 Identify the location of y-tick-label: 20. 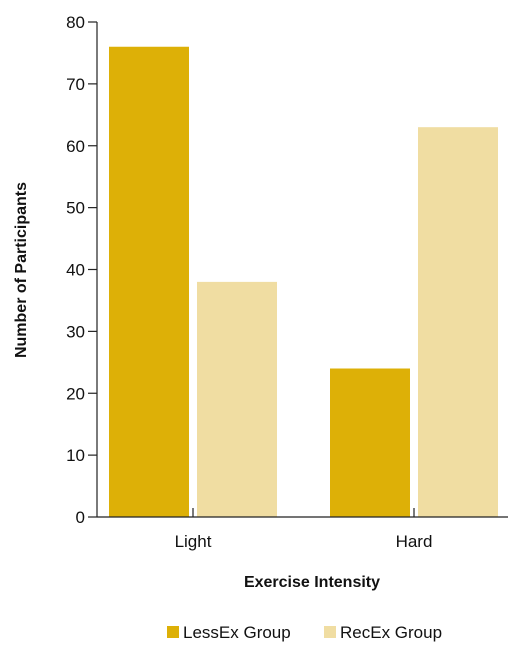
(75, 393).